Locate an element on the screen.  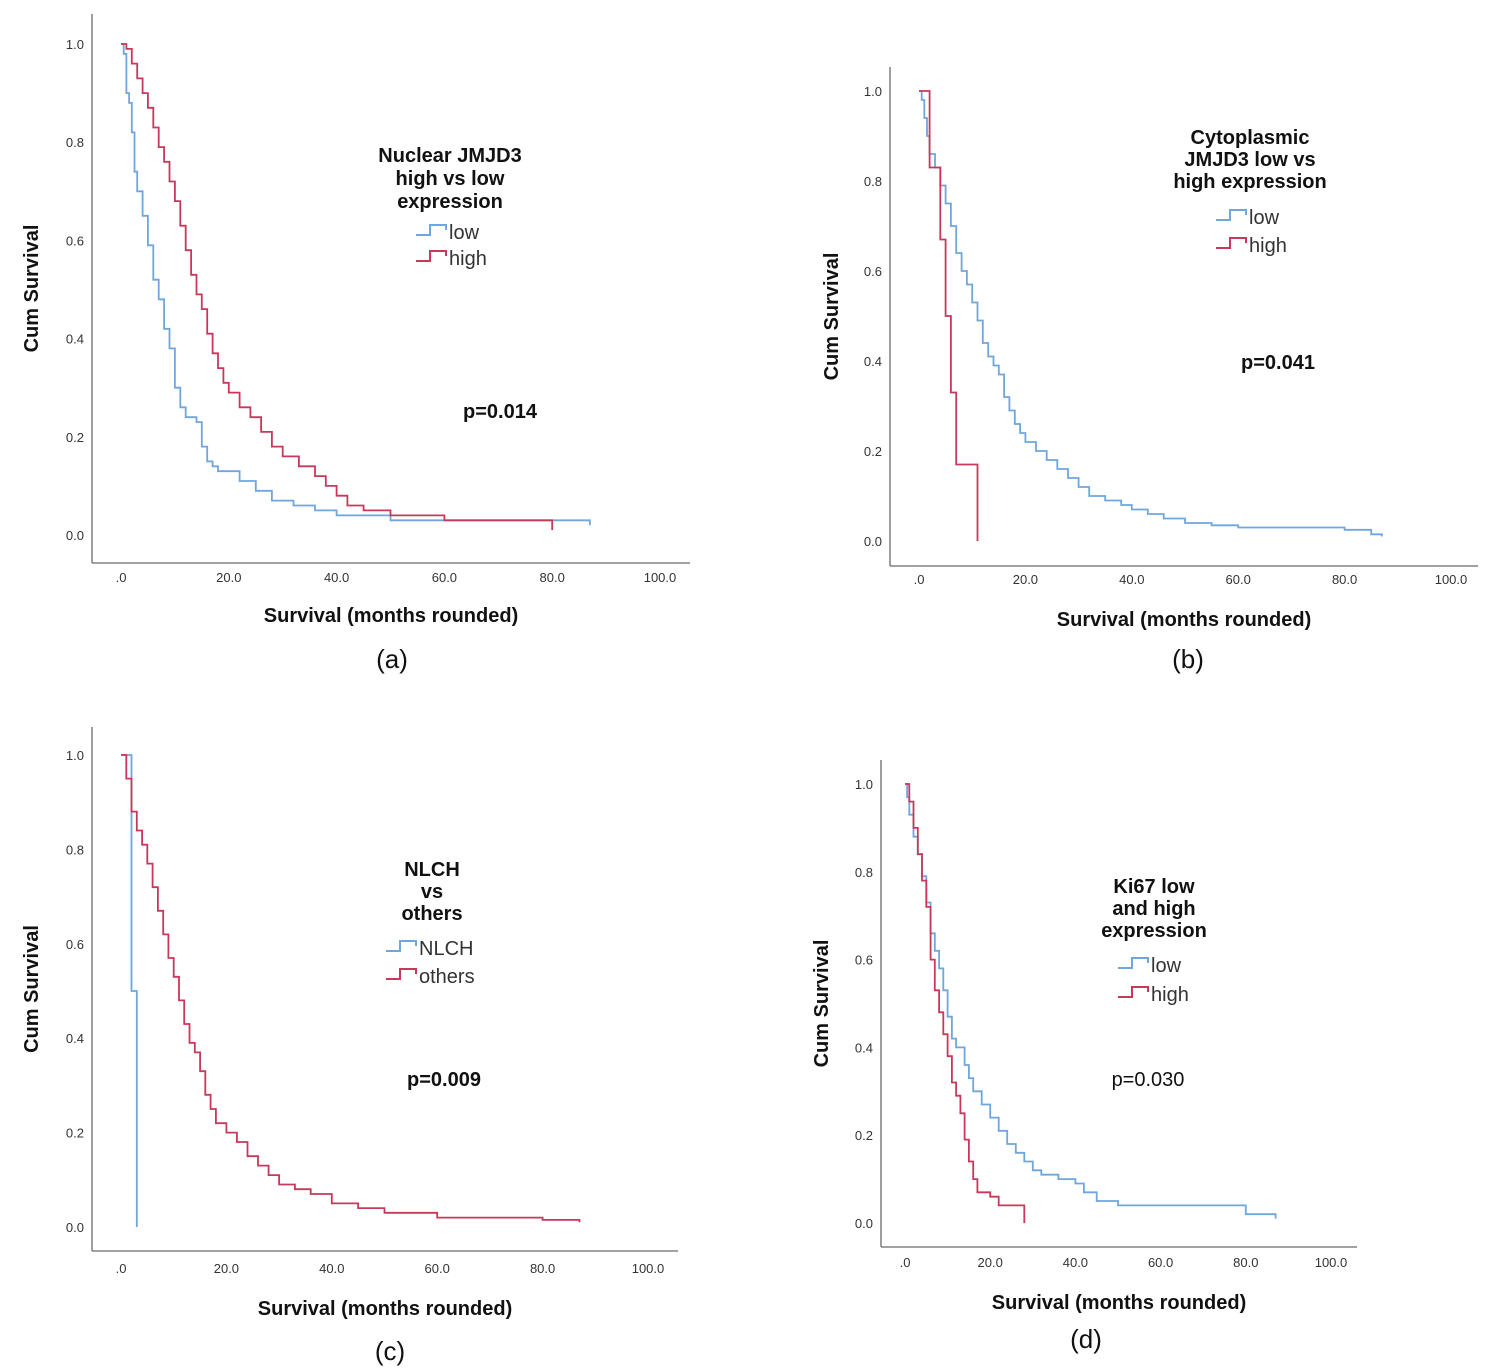
legend-swatch-nlch is located at coordinates (401, 946).